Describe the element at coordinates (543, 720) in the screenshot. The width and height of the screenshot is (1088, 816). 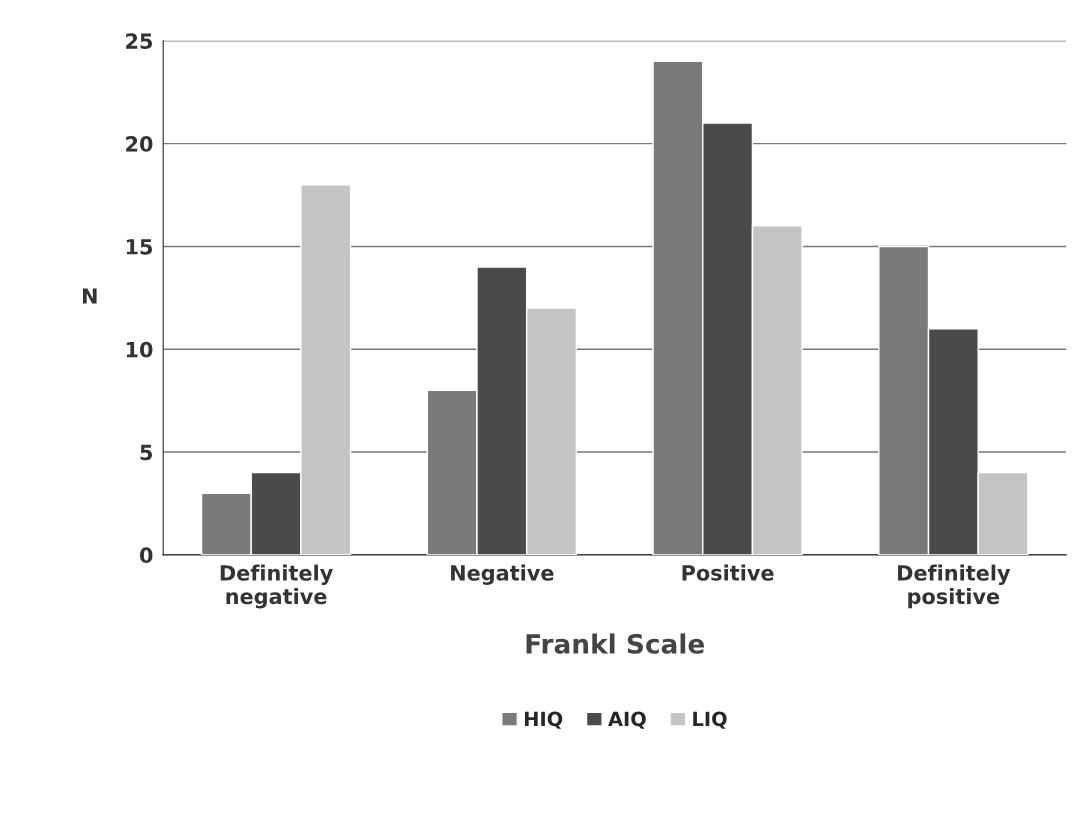
I see `legend-label: HIQ` at that location.